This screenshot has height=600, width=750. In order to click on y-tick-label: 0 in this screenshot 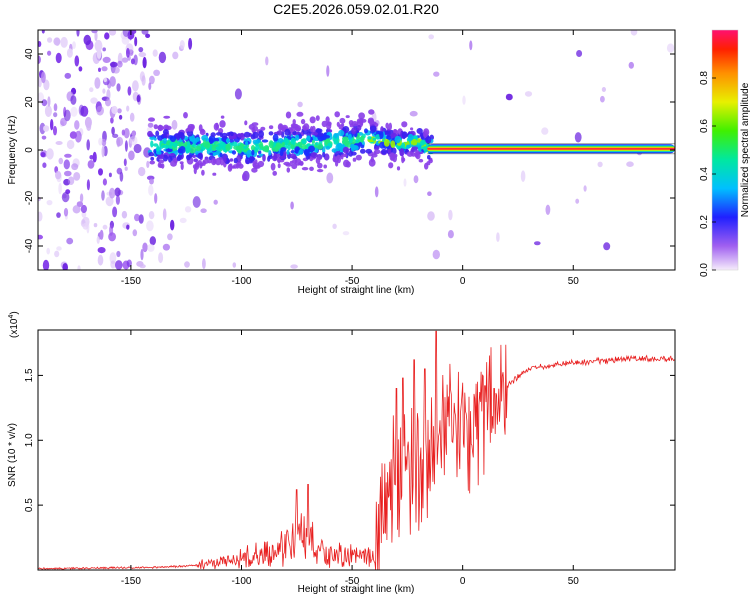, I will do `click(29, 150)`.